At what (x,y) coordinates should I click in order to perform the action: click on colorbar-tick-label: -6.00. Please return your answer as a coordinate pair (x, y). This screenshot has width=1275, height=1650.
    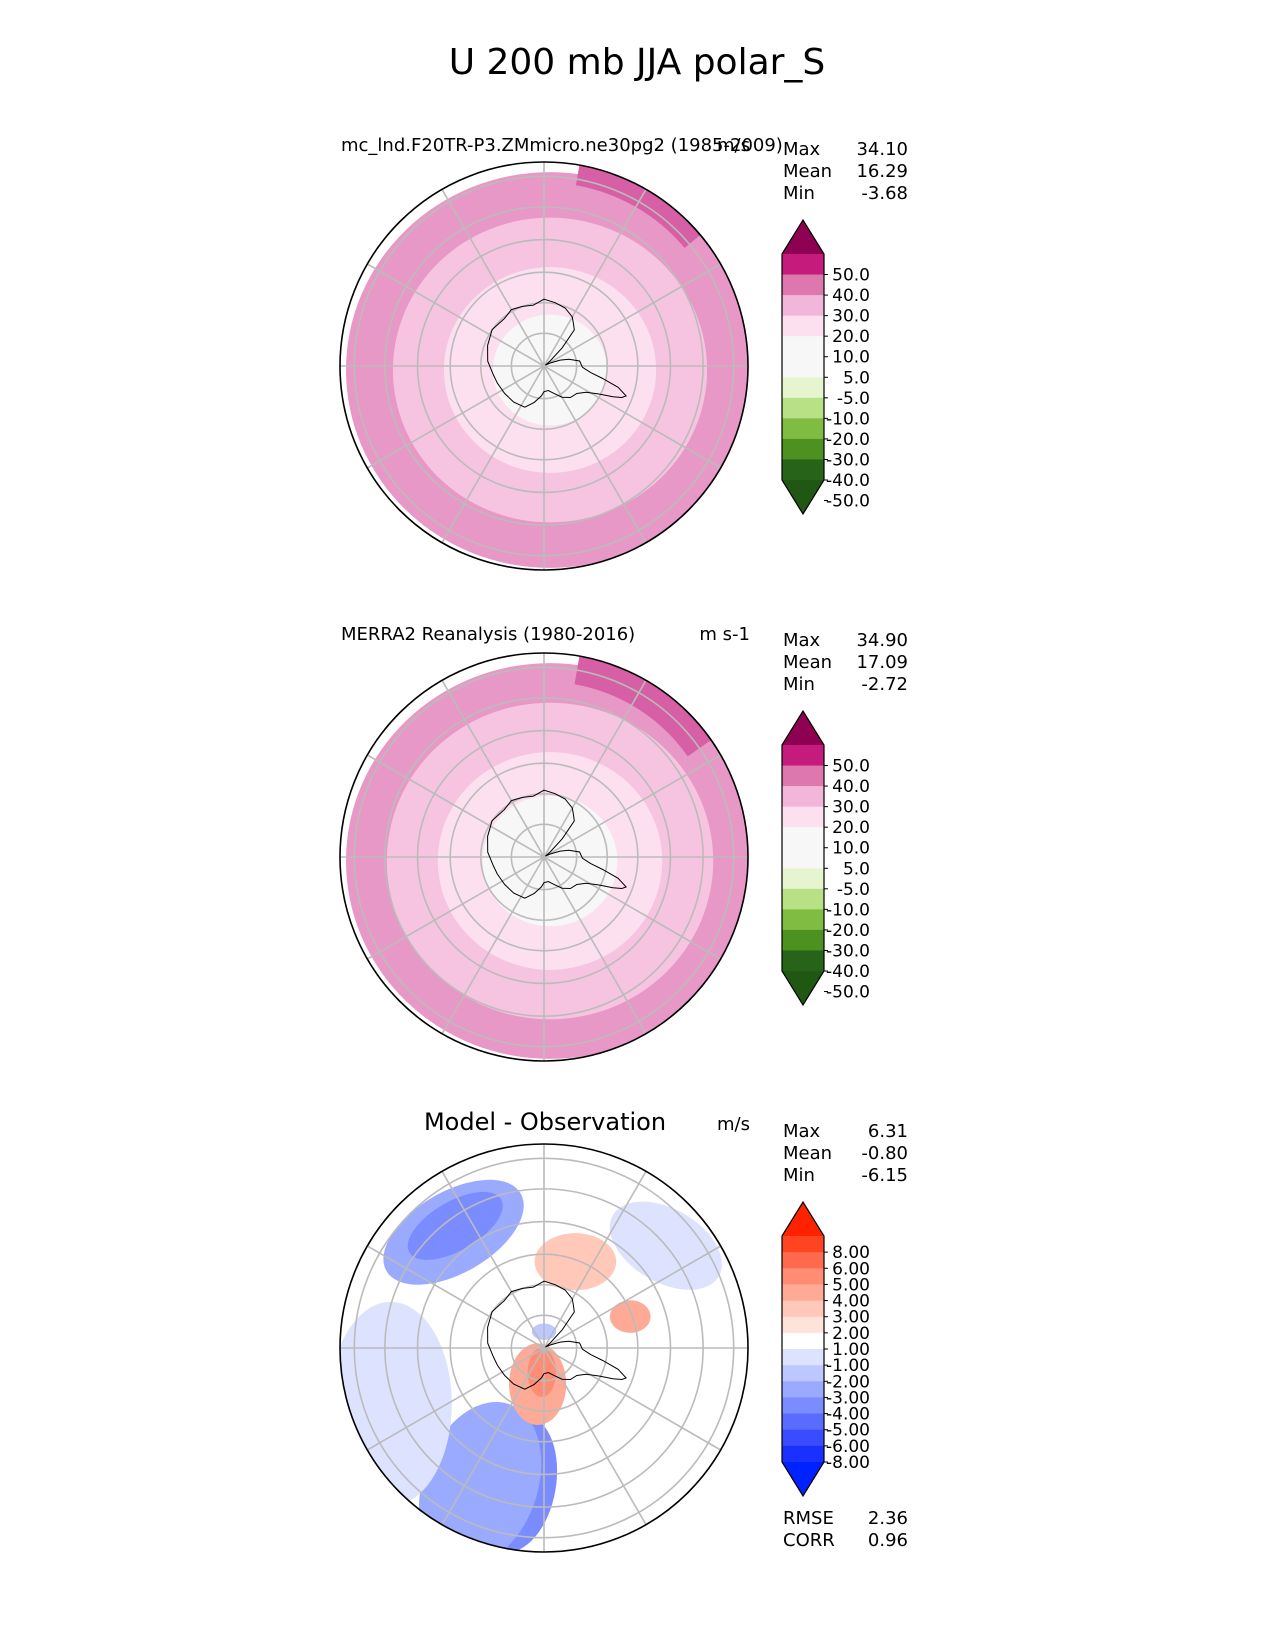
    Looking at the image, I should click on (848, 1447).